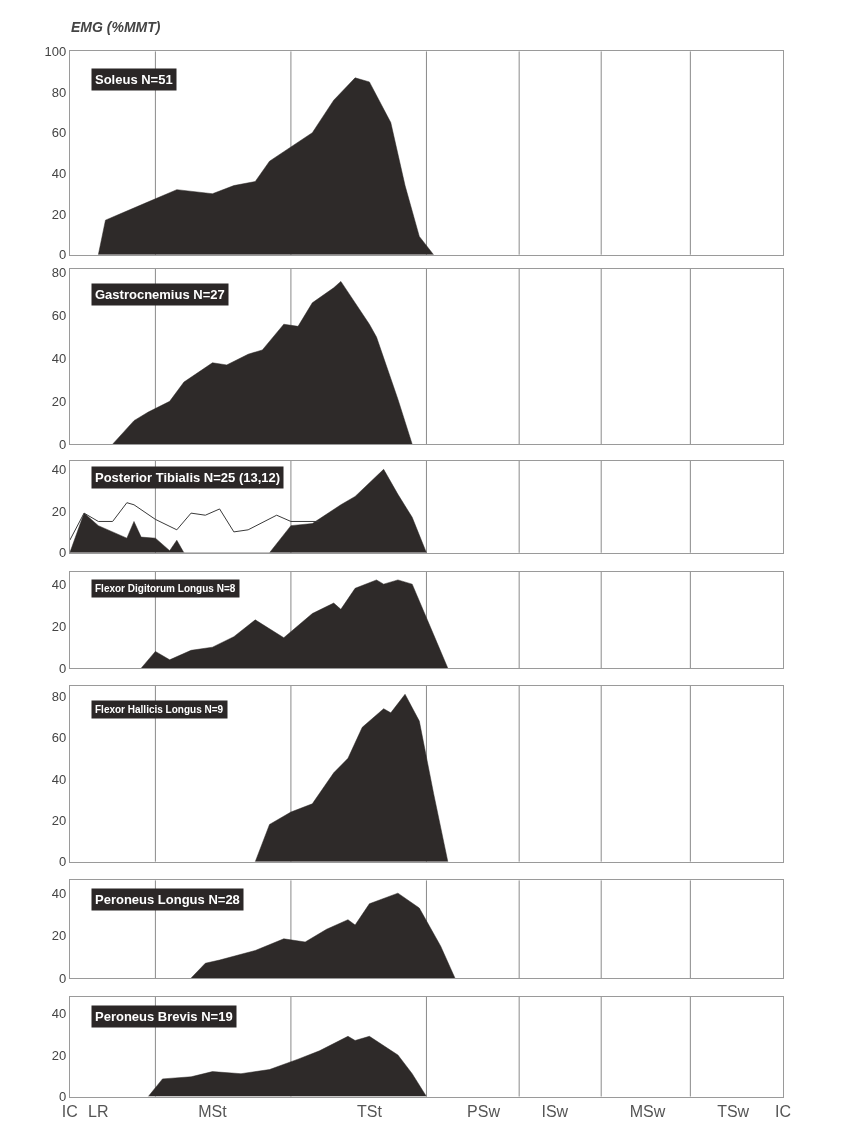  What do you see at coordinates (55, 51) in the screenshot?
I see `y-tick-label: 100` at bounding box center [55, 51].